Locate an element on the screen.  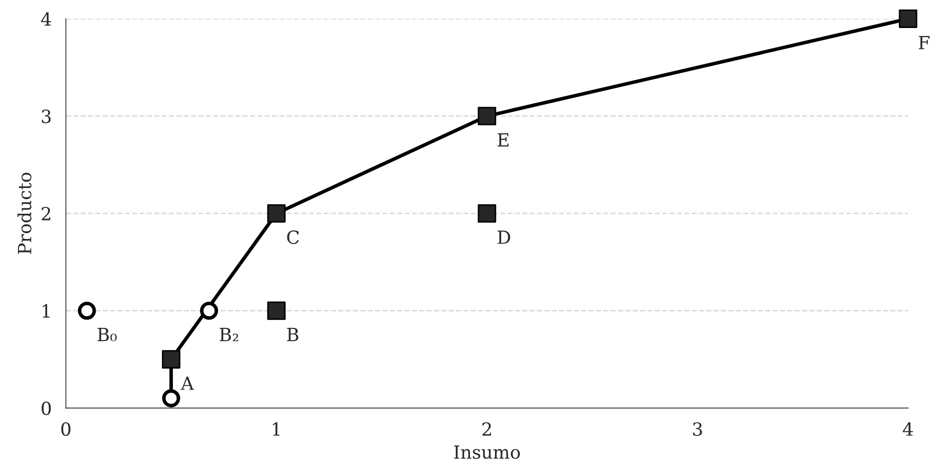
y-tick-label: 0 is located at coordinates (46, 408).